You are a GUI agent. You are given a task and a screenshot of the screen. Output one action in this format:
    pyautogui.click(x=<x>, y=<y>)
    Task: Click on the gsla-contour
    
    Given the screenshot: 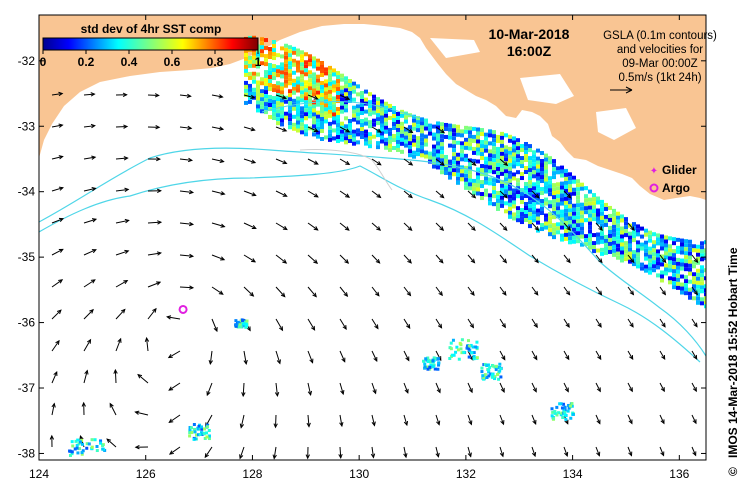 What is the action you would take?
    pyautogui.click(x=341, y=110)
    